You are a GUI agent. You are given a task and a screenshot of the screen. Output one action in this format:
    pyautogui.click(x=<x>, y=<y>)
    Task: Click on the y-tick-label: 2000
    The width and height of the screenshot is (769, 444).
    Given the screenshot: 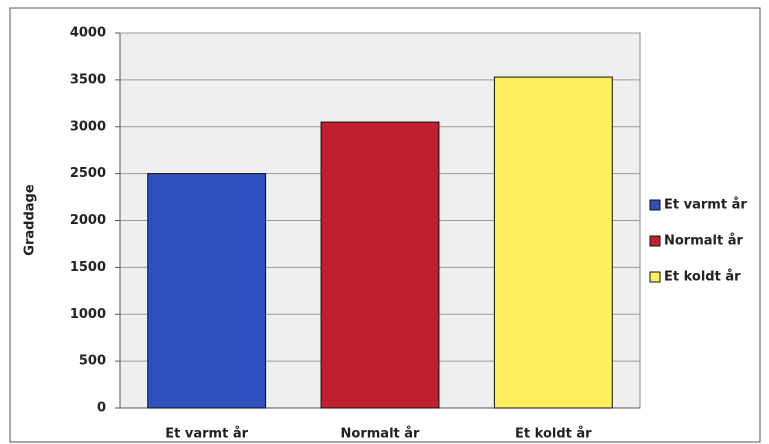 What is the action you would take?
    pyautogui.click(x=88, y=220)
    